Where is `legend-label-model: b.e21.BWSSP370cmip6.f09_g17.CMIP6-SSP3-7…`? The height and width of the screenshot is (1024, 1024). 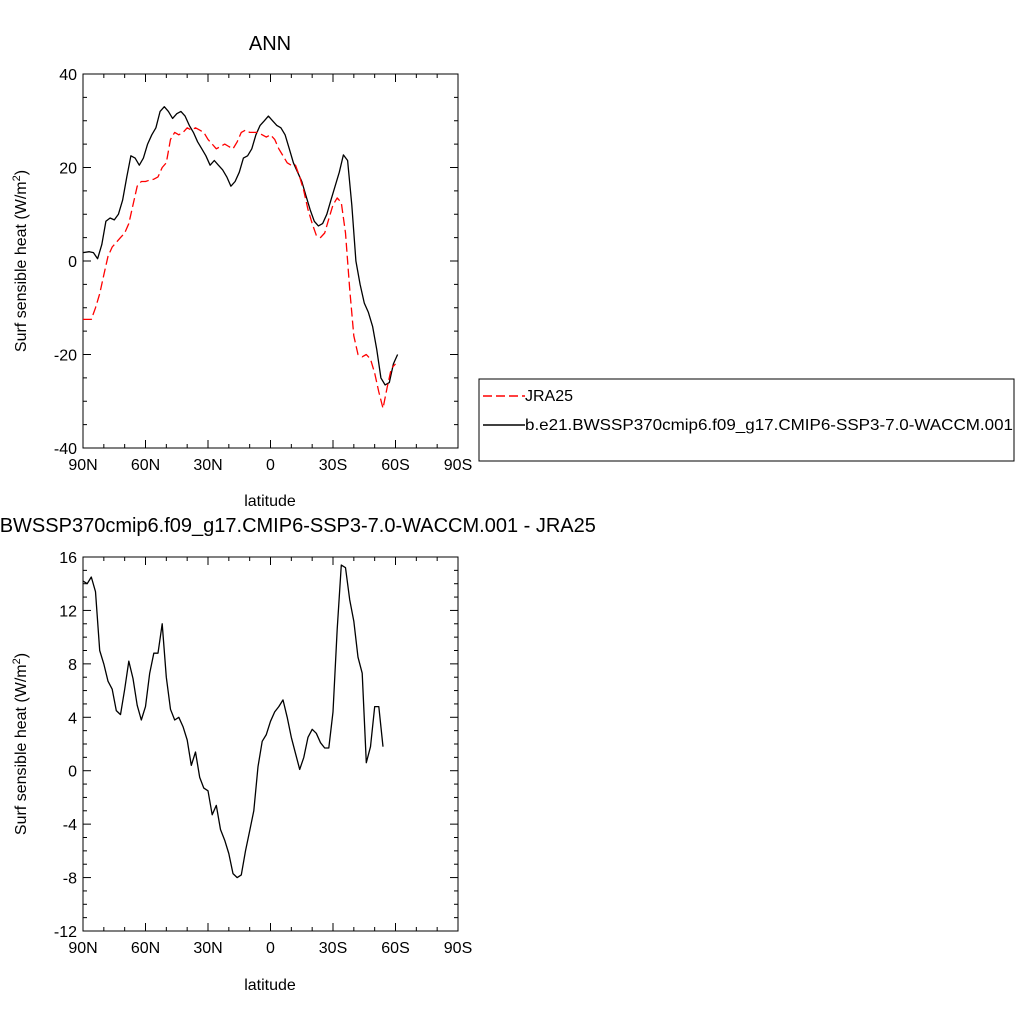
legend-label-model: b.e21.BWSSP370cmip6.f09_g17.CMIP6-SSP3-7… is located at coordinates (769, 425).